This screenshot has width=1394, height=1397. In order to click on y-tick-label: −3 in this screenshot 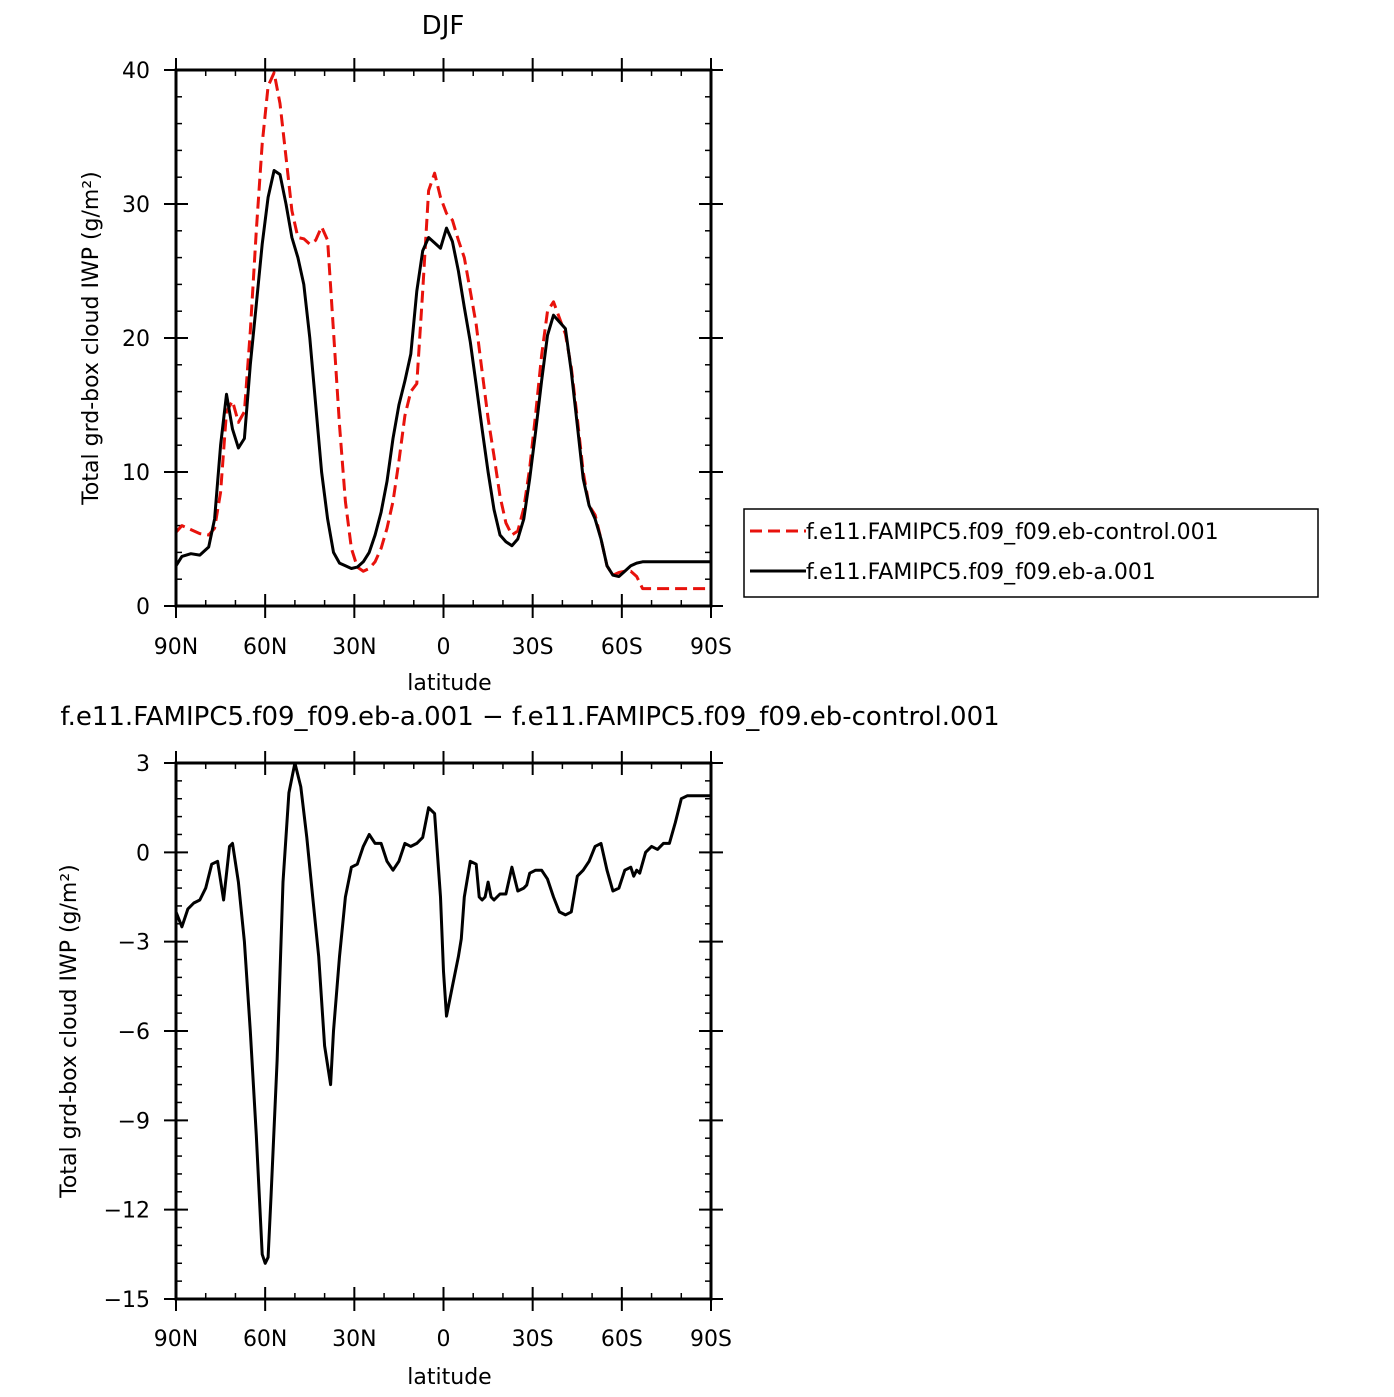, I will do `click(134, 943)`.